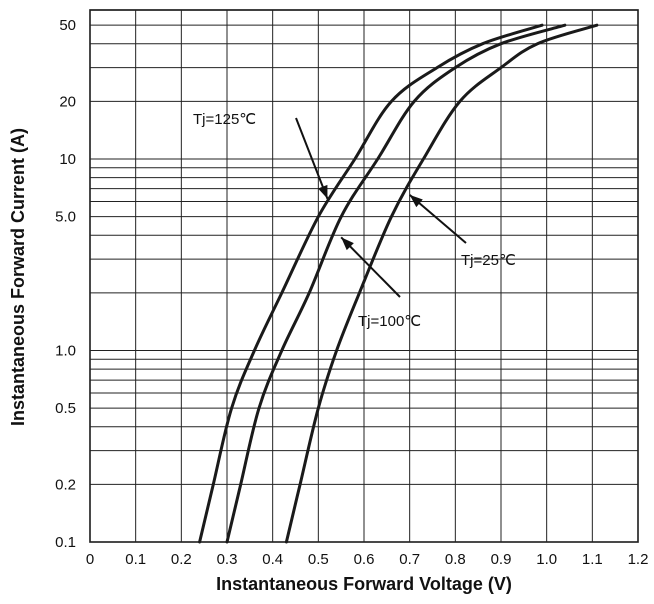  What do you see at coordinates (462, 231) in the screenshot?
I see `annotation-3: Tj=25℃` at bounding box center [462, 231].